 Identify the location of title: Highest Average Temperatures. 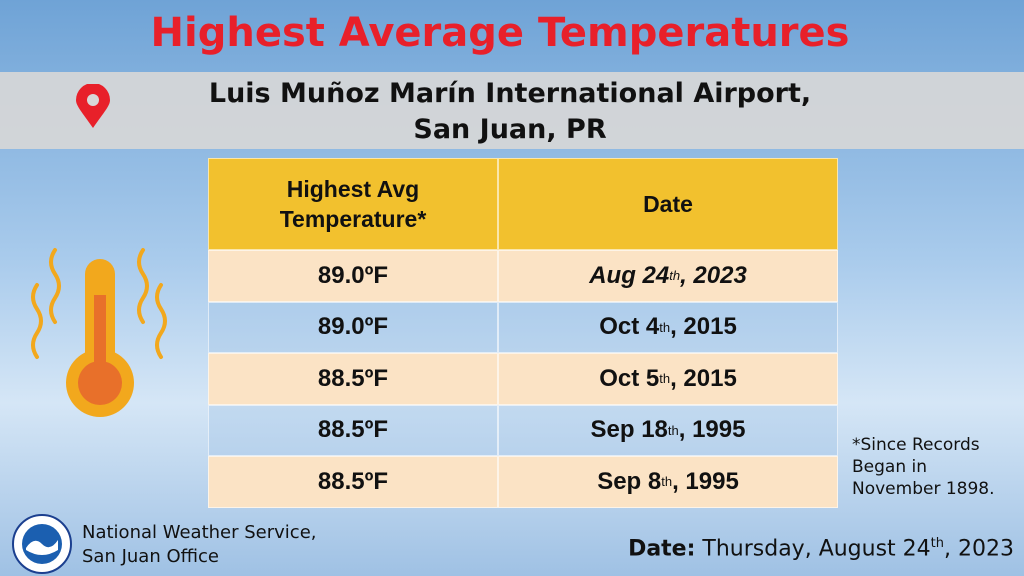
(500, 33).